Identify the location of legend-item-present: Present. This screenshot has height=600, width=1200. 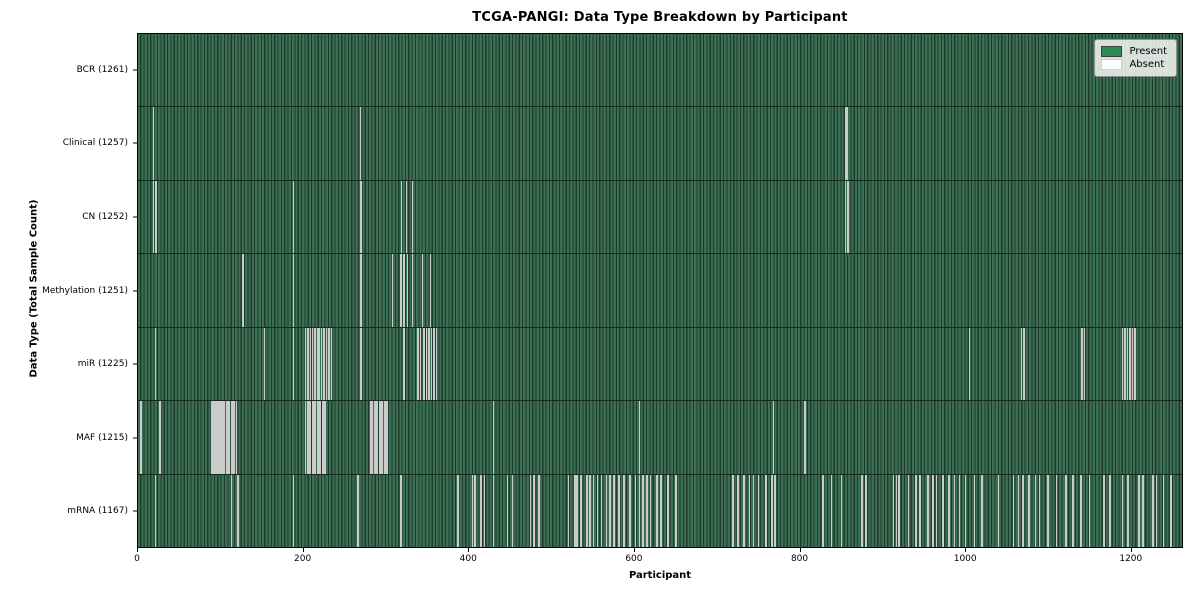
(1134, 51).